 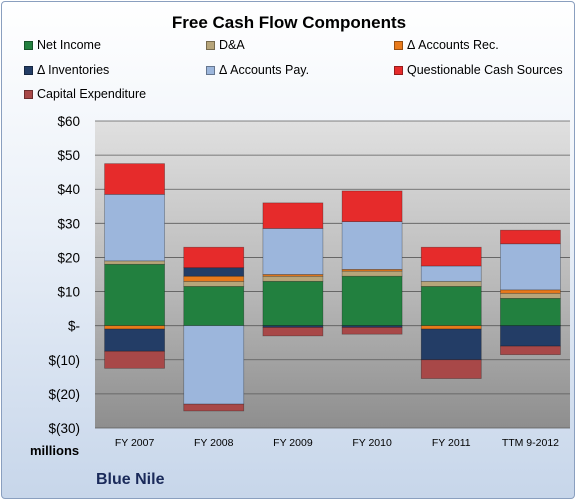 I want to click on bar-accounts-pay-fy-2011, so click(x=451, y=273).